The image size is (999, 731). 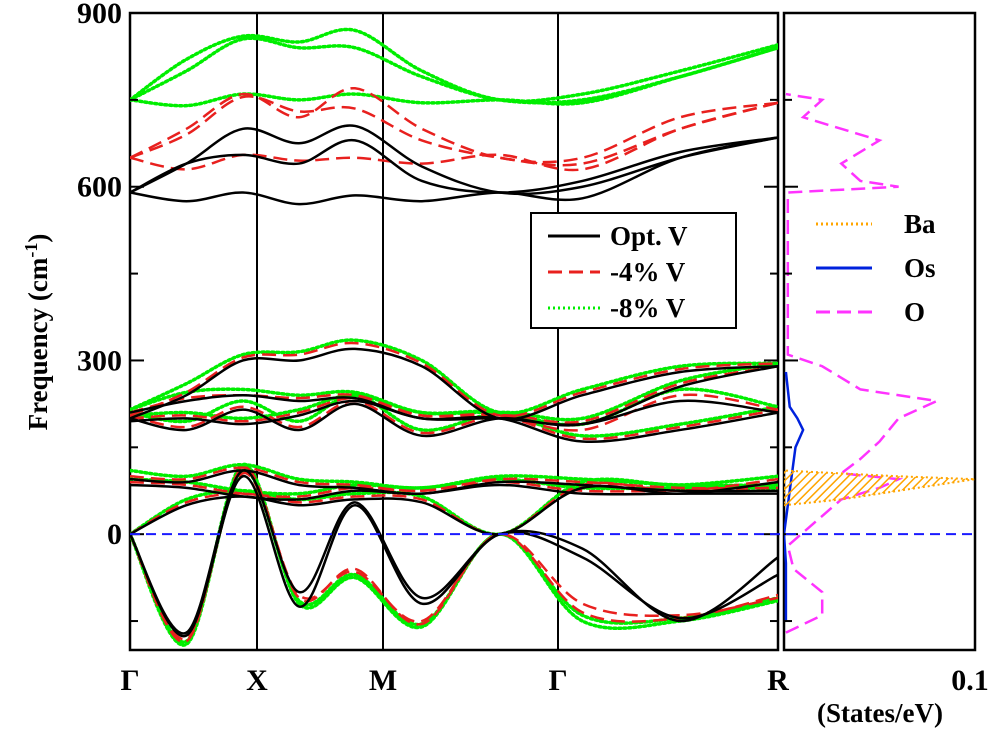 What do you see at coordinates (648, 272) in the screenshot?
I see `legend-label: -4% V` at bounding box center [648, 272].